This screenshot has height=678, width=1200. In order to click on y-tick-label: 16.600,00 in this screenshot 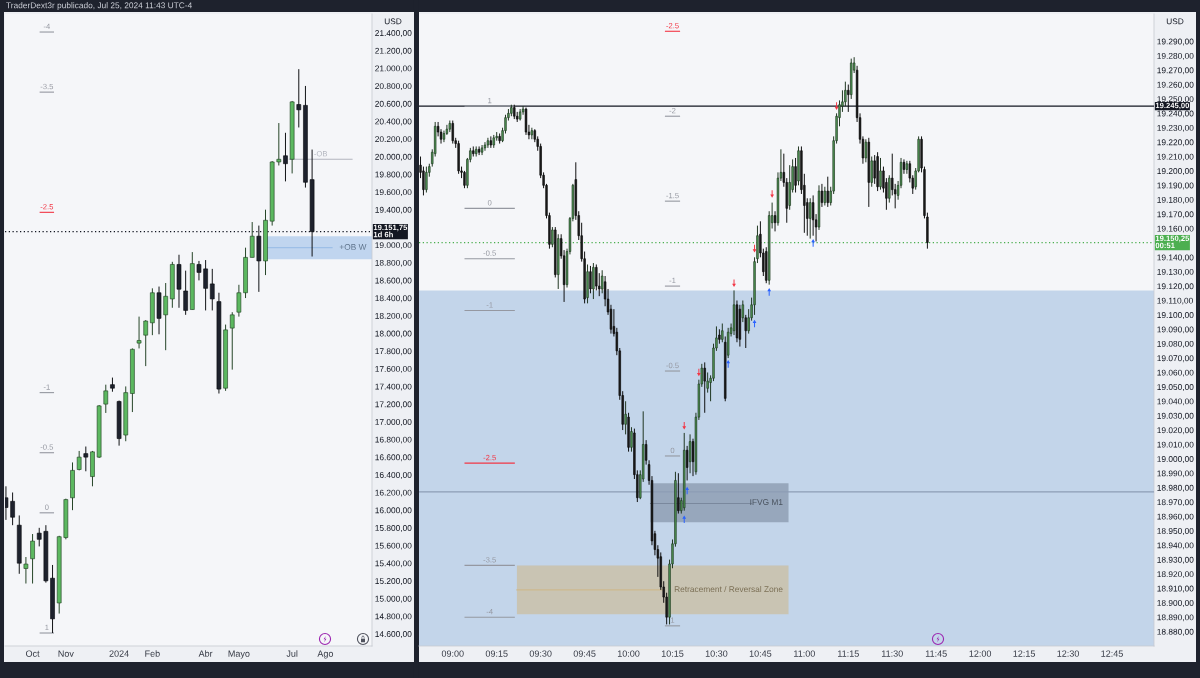, I will do `click(393, 458)`.